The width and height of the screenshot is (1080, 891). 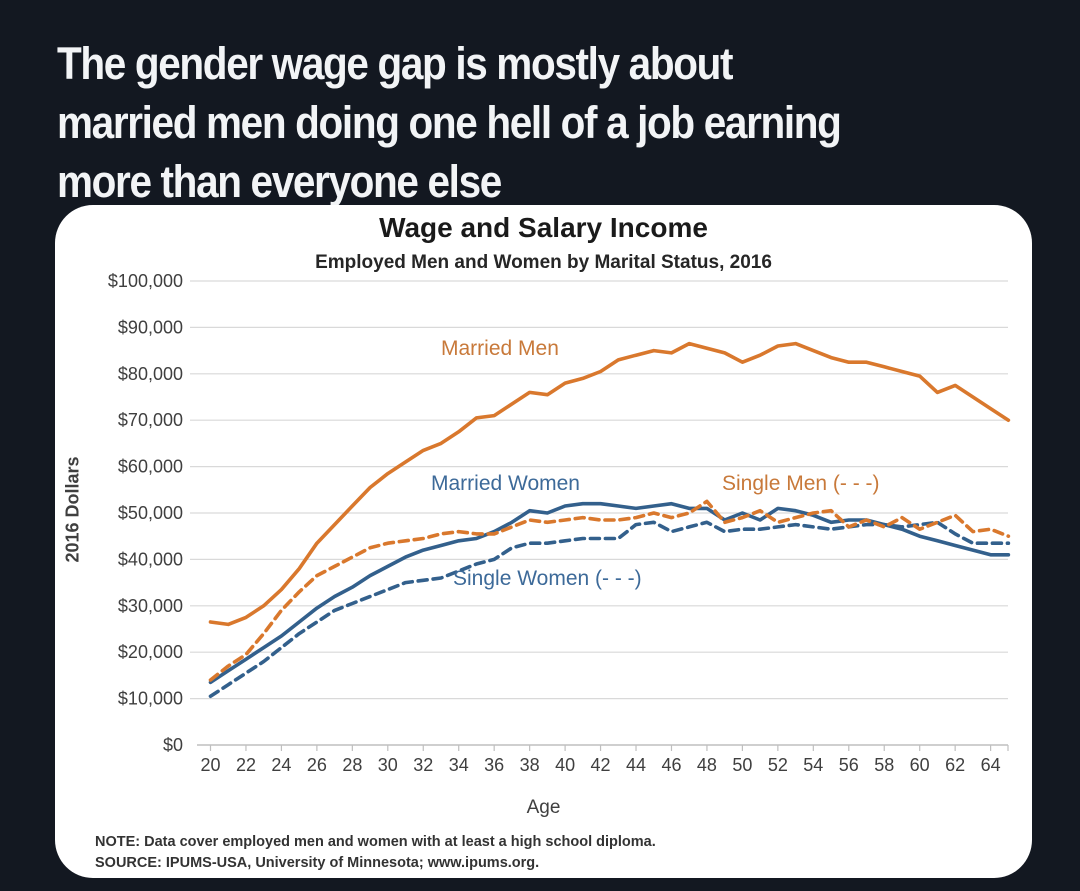 What do you see at coordinates (317, 765) in the screenshot?
I see `x-tick-label: 26` at bounding box center [317, 765].